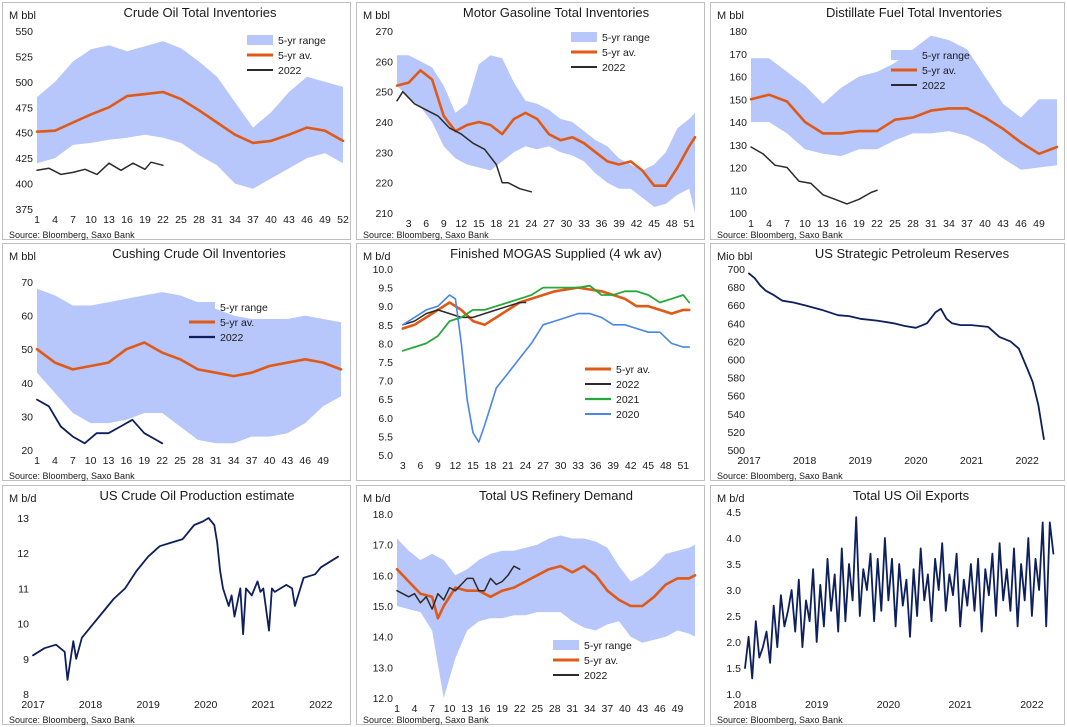 This screenshot has width=1067, height=727. Describe the element at coordinates (91, 220) in the screenshot. I see `x-tick-label: 10` at that location.